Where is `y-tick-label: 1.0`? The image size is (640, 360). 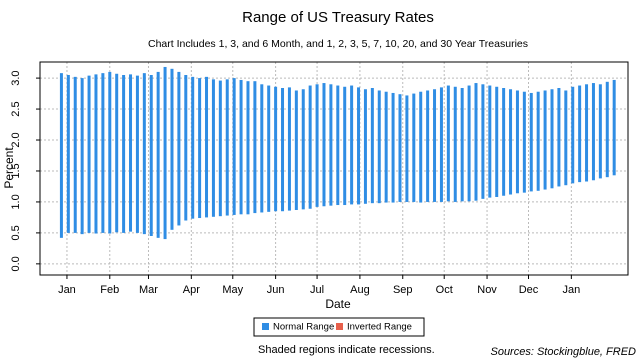
y-tick-label: 1.0 is located at coordinates (16, 201).